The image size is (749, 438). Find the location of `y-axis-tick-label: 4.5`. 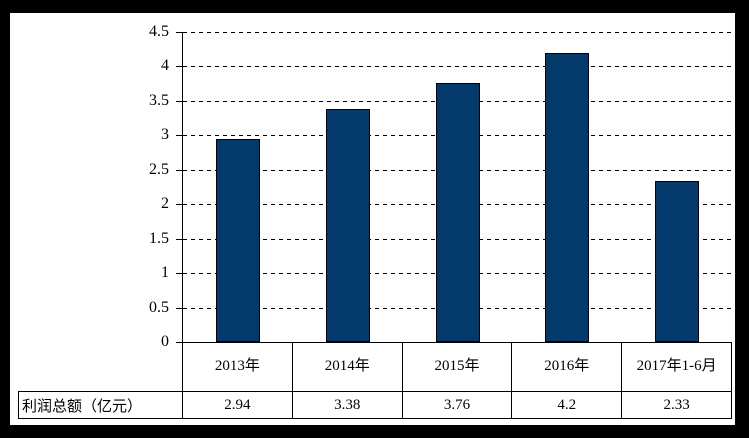

y-axis-tick-label: 4.5 is located at coordinates (159, 31).